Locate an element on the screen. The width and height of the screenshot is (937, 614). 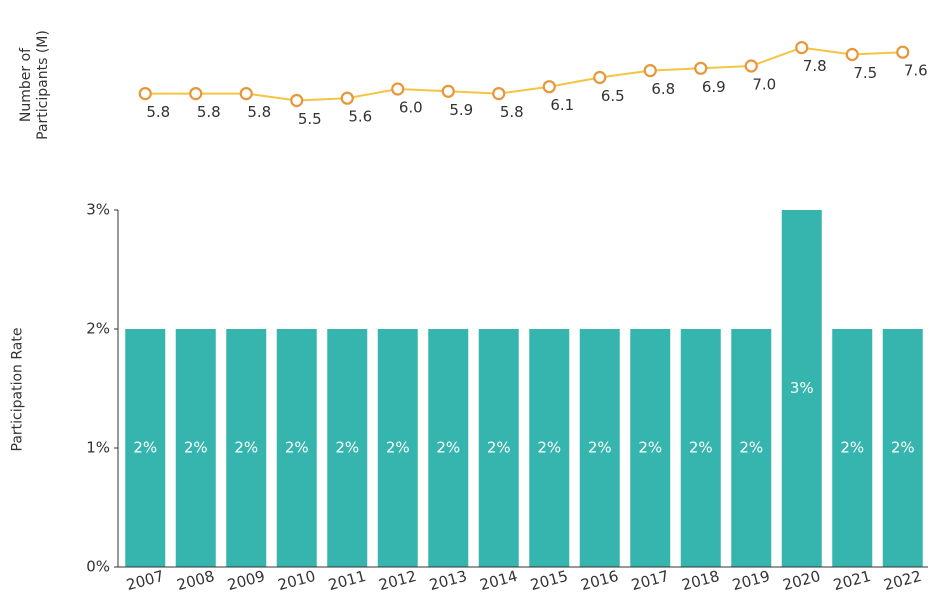
x-tick-label: 2007 is located at coordinates (145, 580).